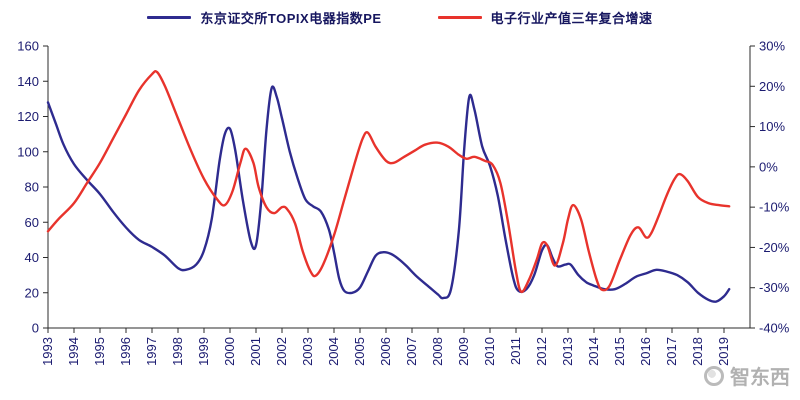  What do you see at coordinates (437, 351) in the screenshot?
I see `svg-text: 2008` at bounding box center [437, 351].